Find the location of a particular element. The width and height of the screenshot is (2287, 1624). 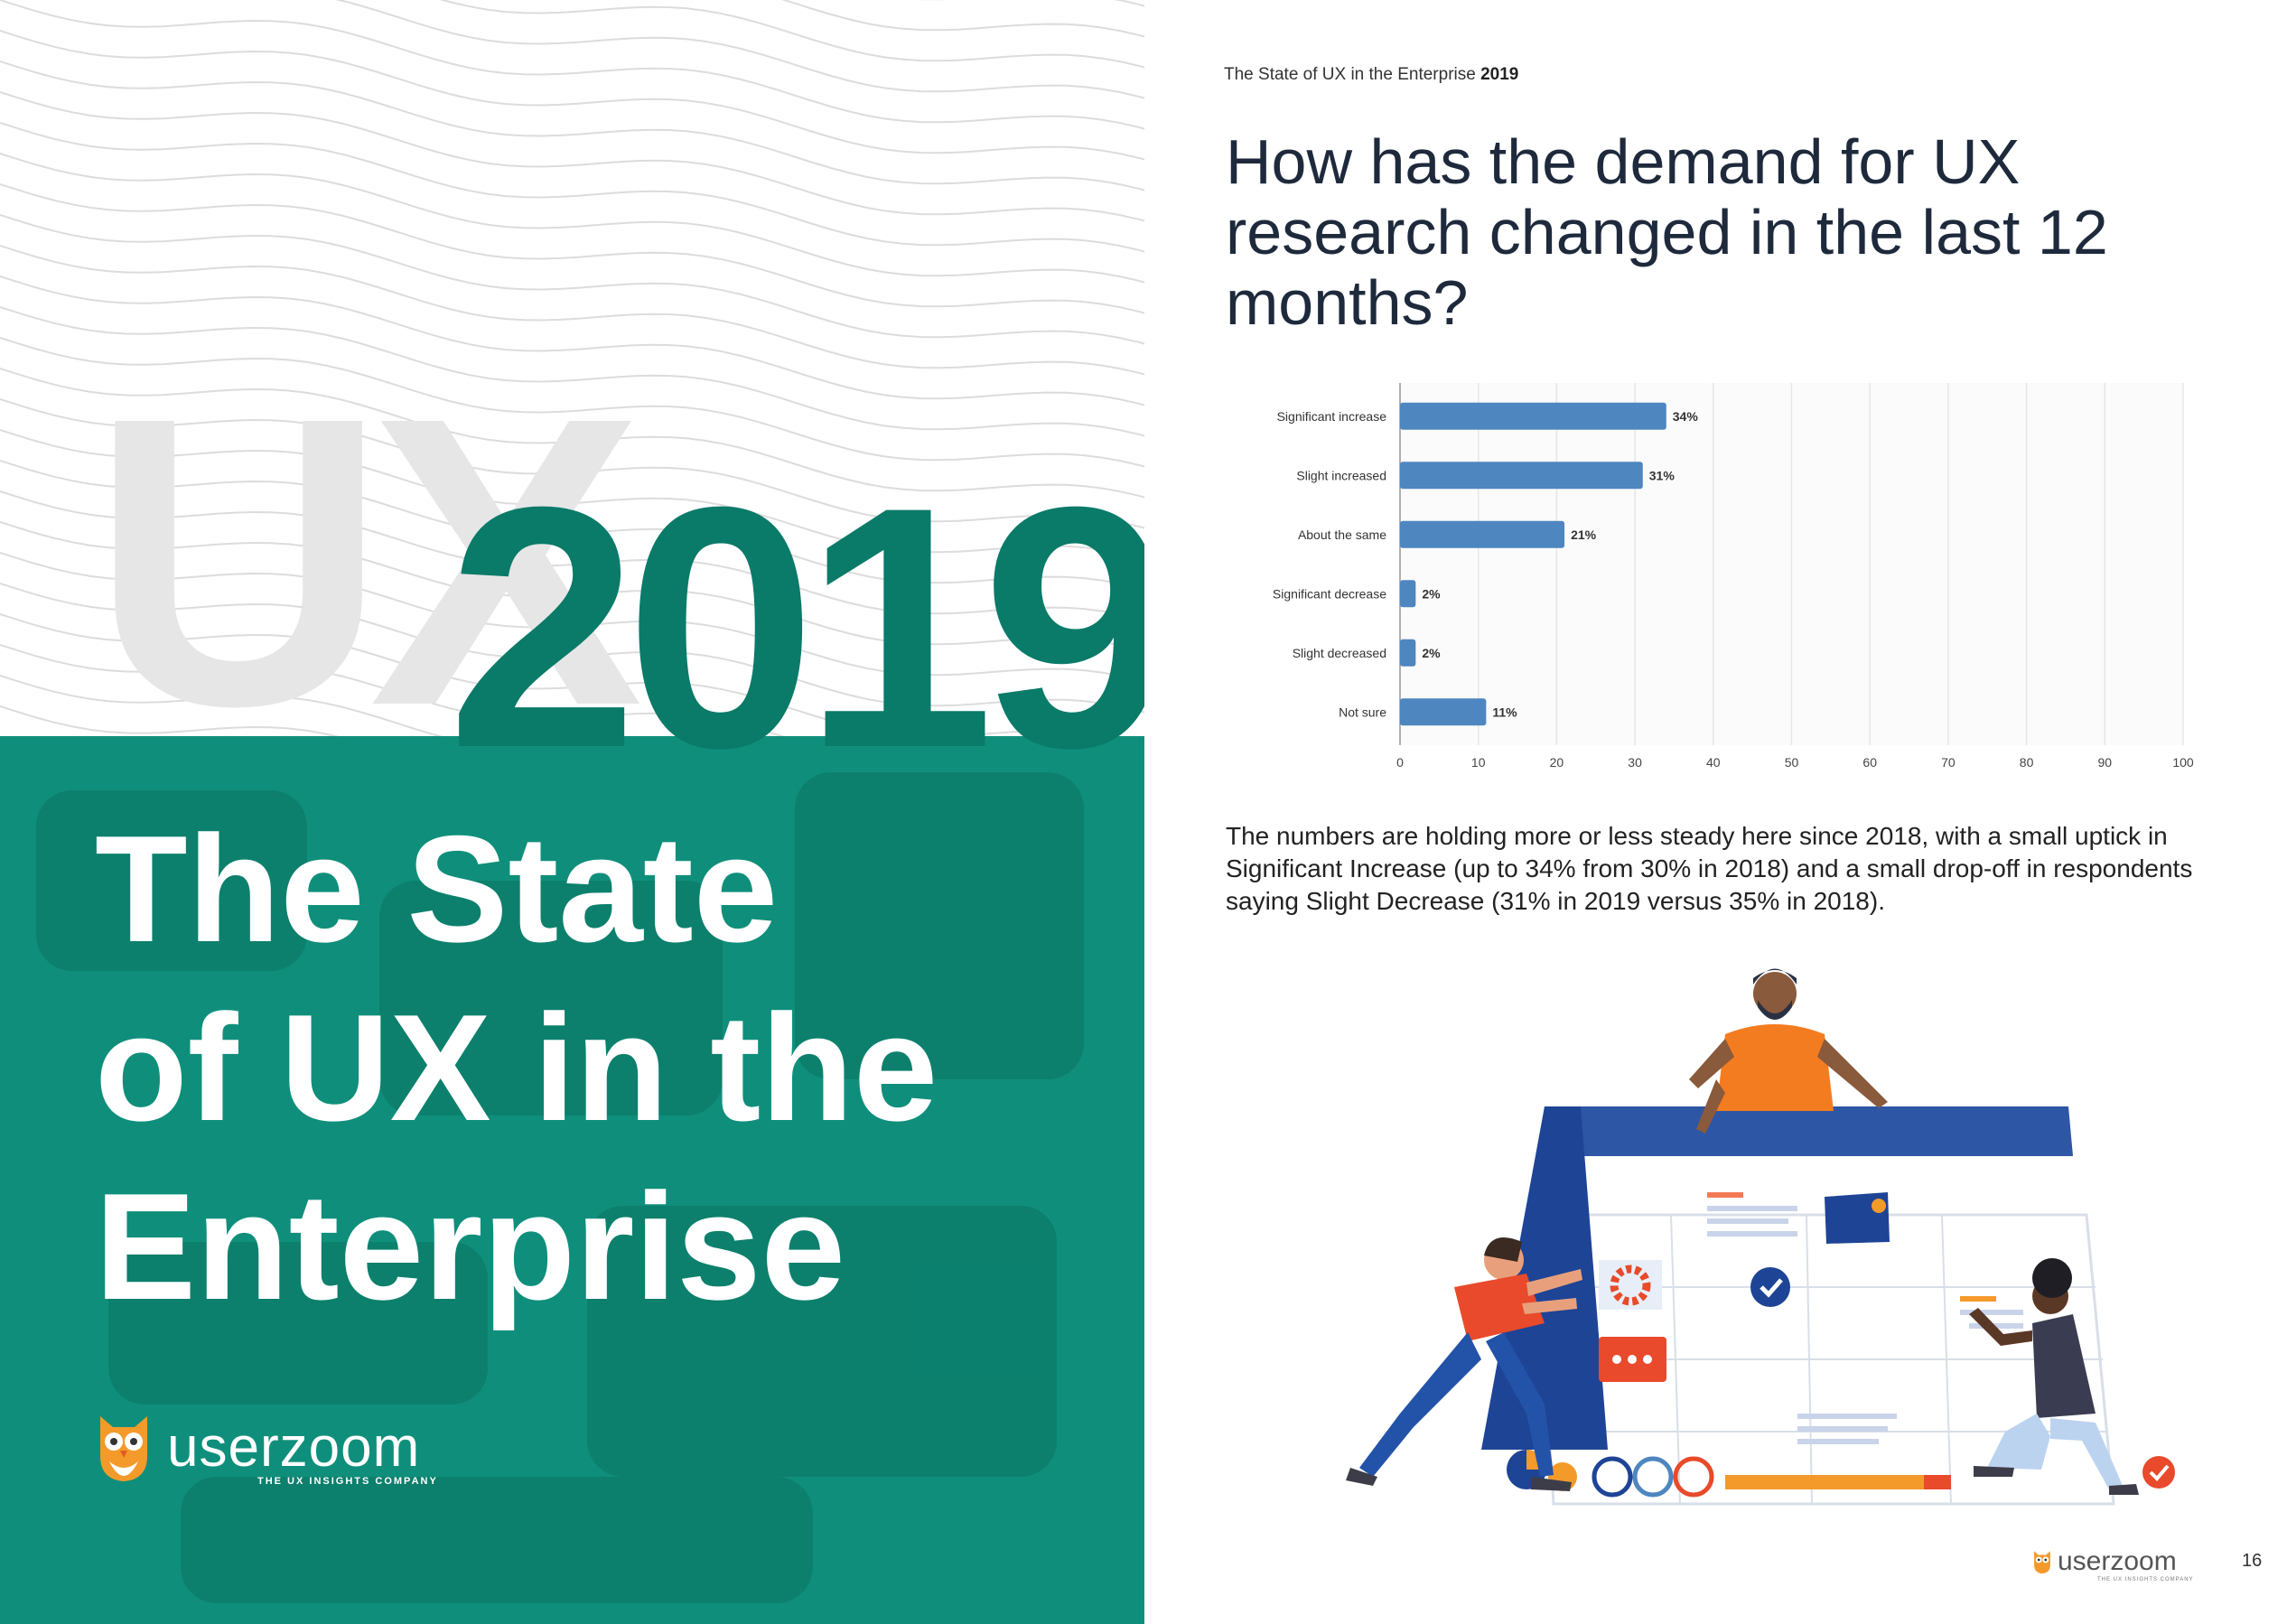

cover-title: The State of UX in the Enterprise is located at coordinates (516, 1067).